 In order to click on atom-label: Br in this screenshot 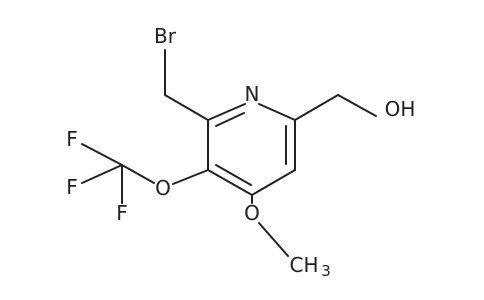, I will do `click(165, 36)`.